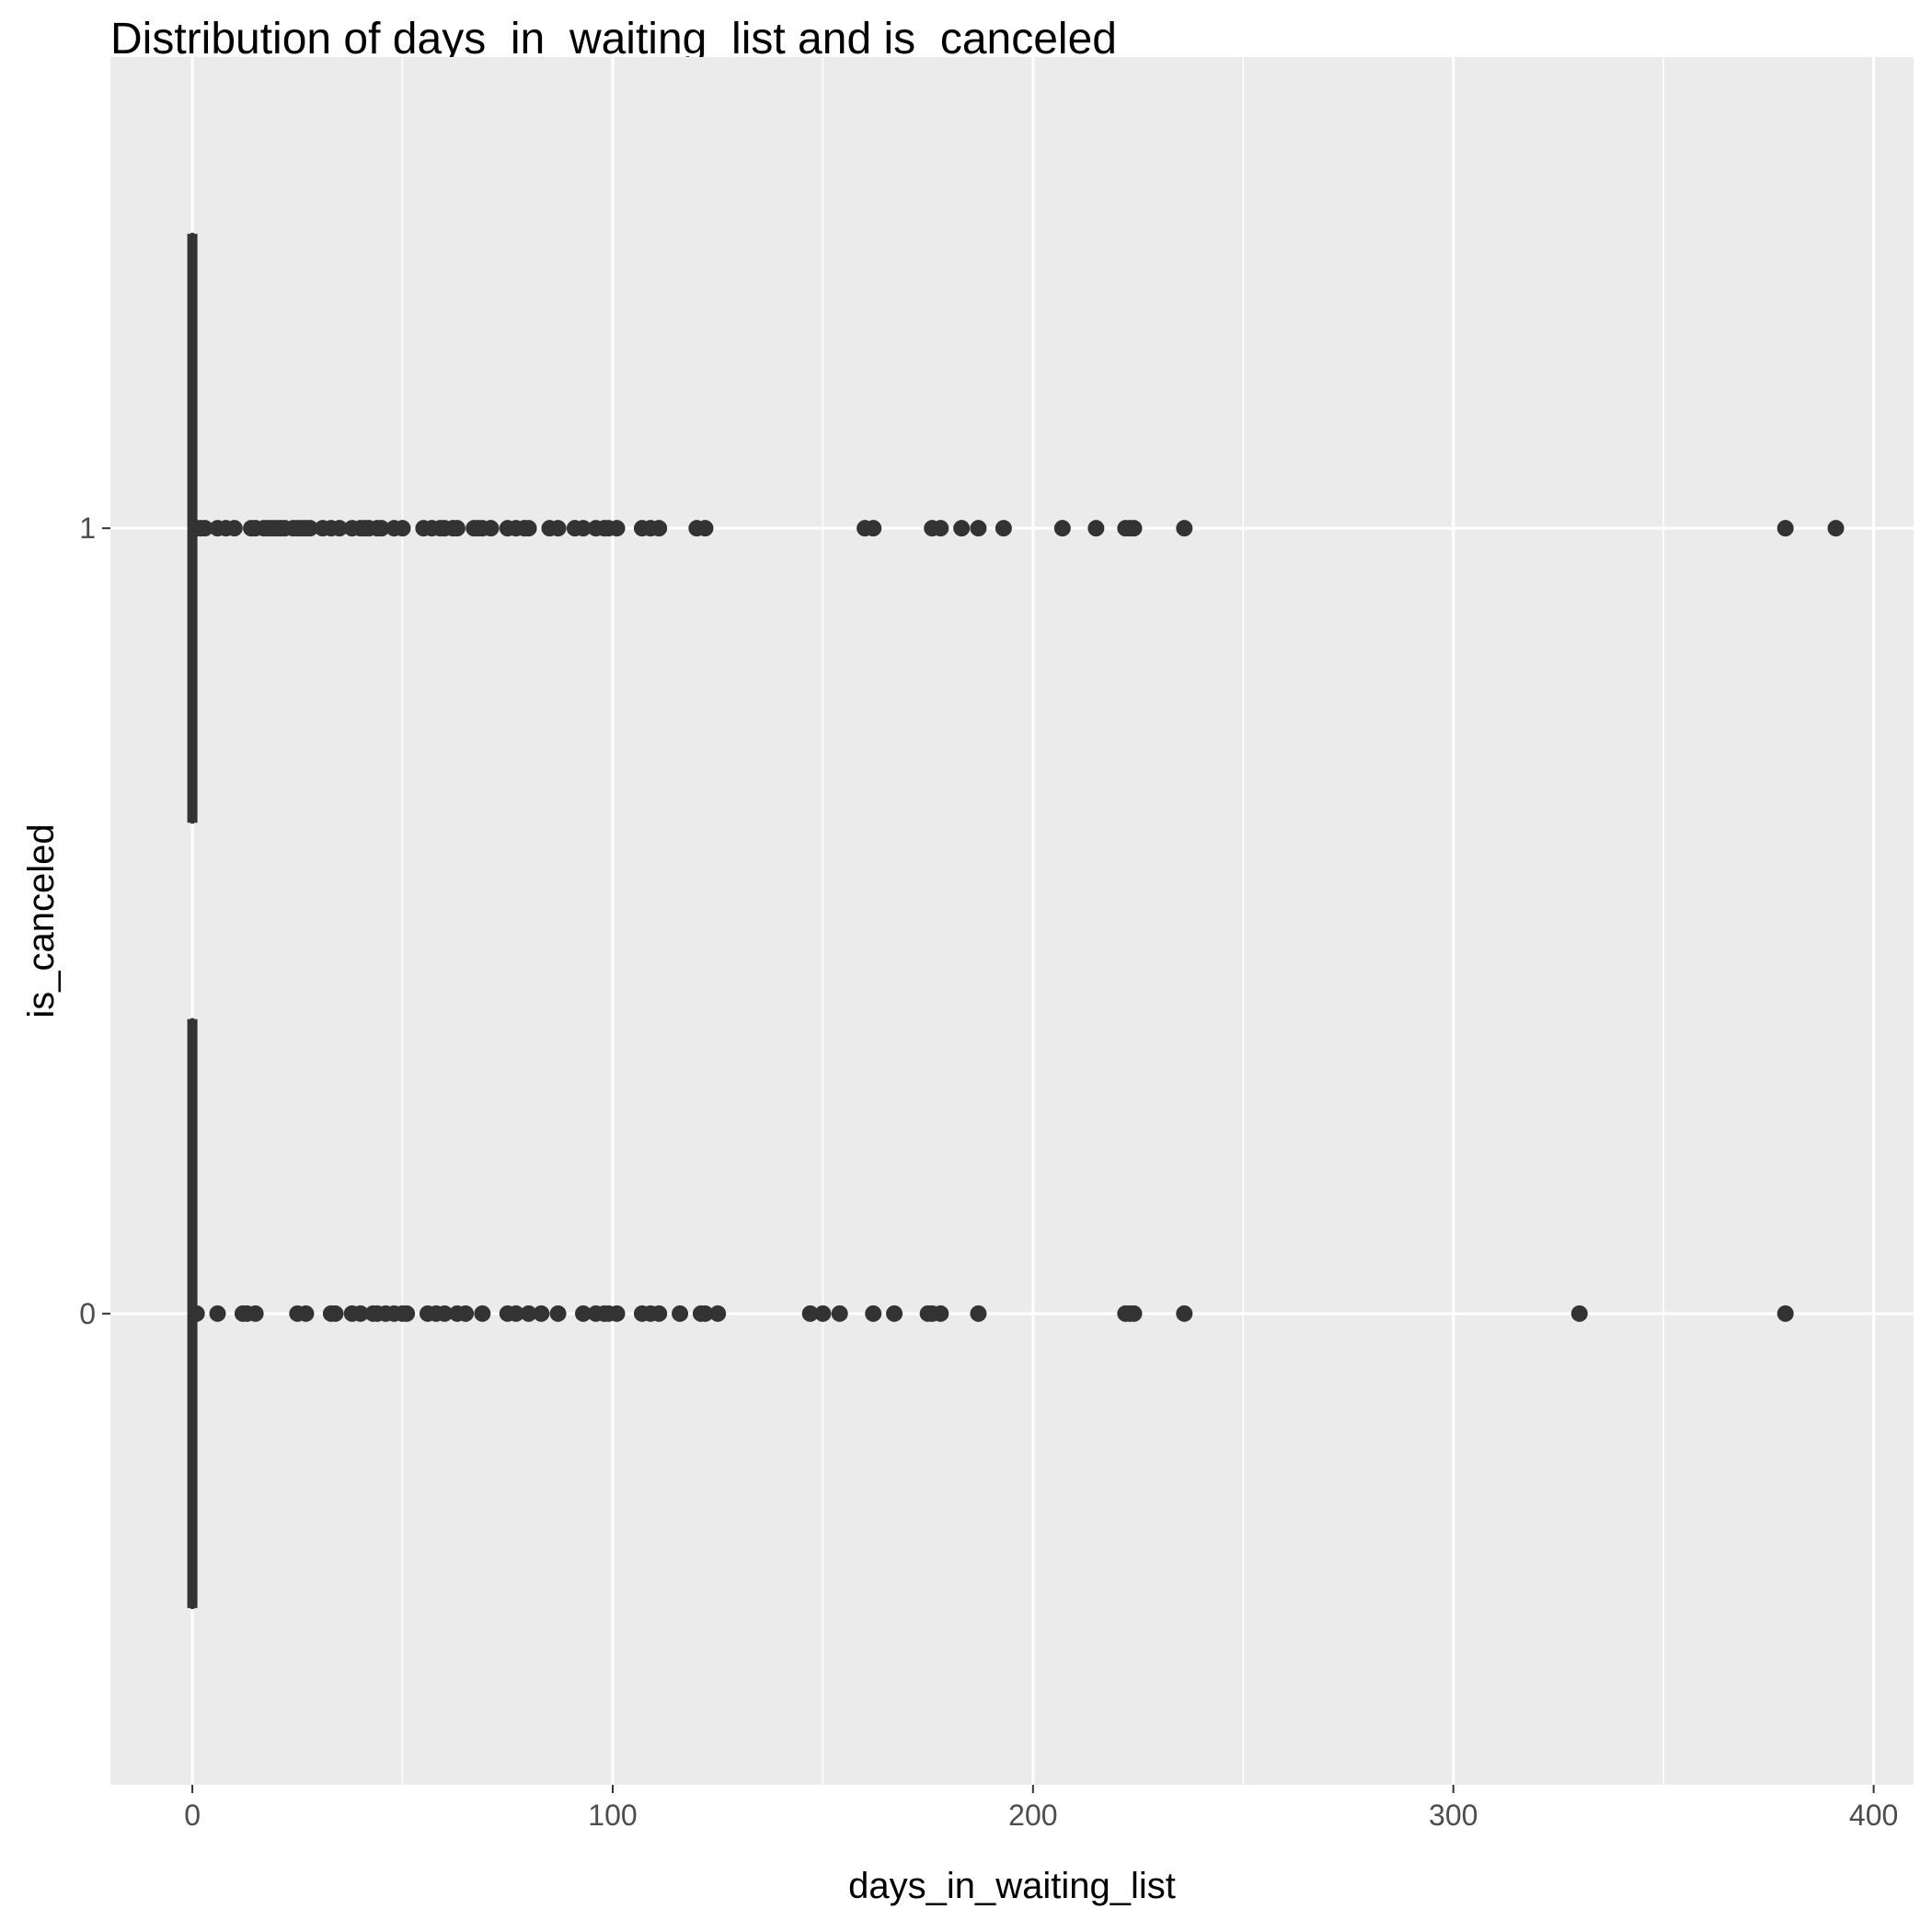  What do you see at coordinates (612, 1815) in the screenshot?
I see `x-tick-label: 100` at bounding box center [612, 1815].